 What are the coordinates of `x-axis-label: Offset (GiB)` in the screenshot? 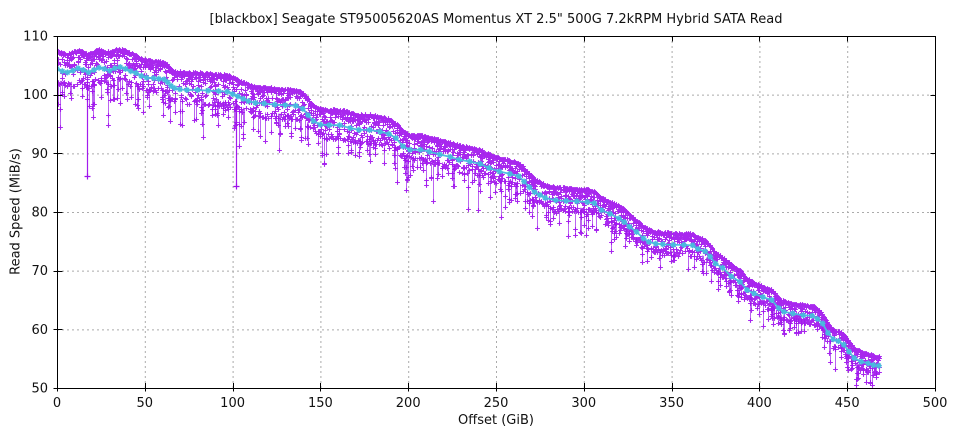 It's located at (496, 420).